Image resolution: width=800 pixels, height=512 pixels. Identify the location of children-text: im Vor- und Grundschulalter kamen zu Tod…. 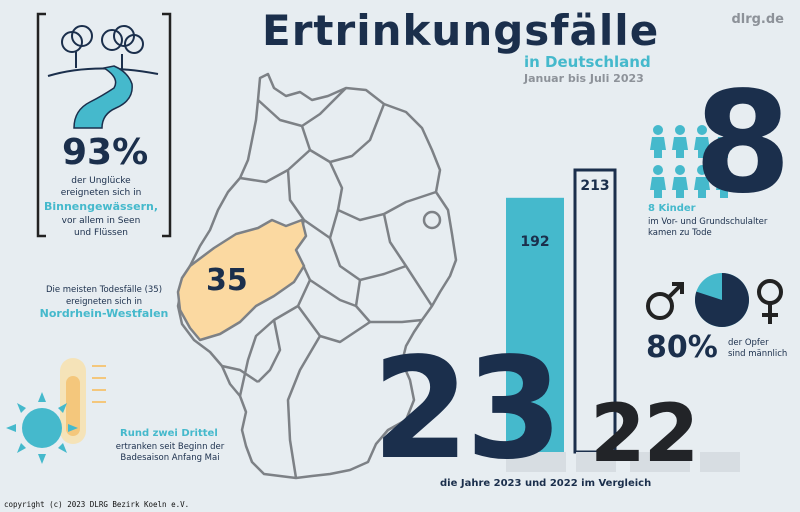
(707, 228).